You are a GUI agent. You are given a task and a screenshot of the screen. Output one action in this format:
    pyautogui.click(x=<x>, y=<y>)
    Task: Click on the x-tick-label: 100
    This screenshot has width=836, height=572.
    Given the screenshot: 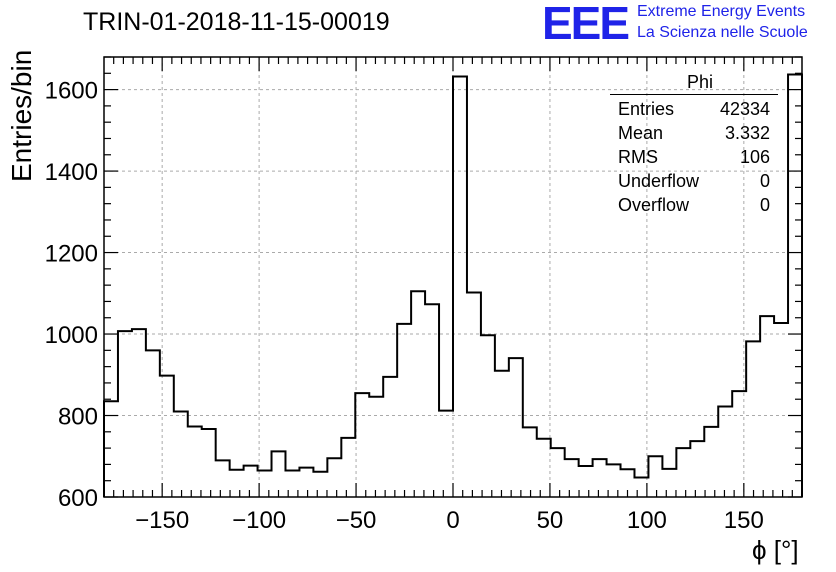 What is the action you would take?
    pyautogui.click(x=647, y=520)
    